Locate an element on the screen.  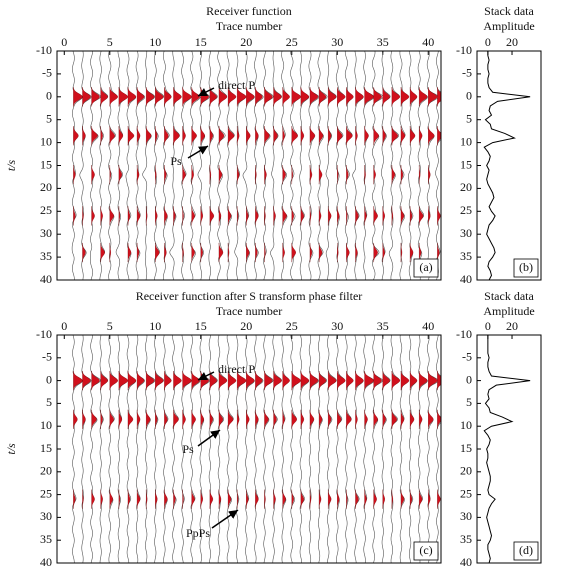
y-tick-label: -5 is located at coordinates (47, 73).